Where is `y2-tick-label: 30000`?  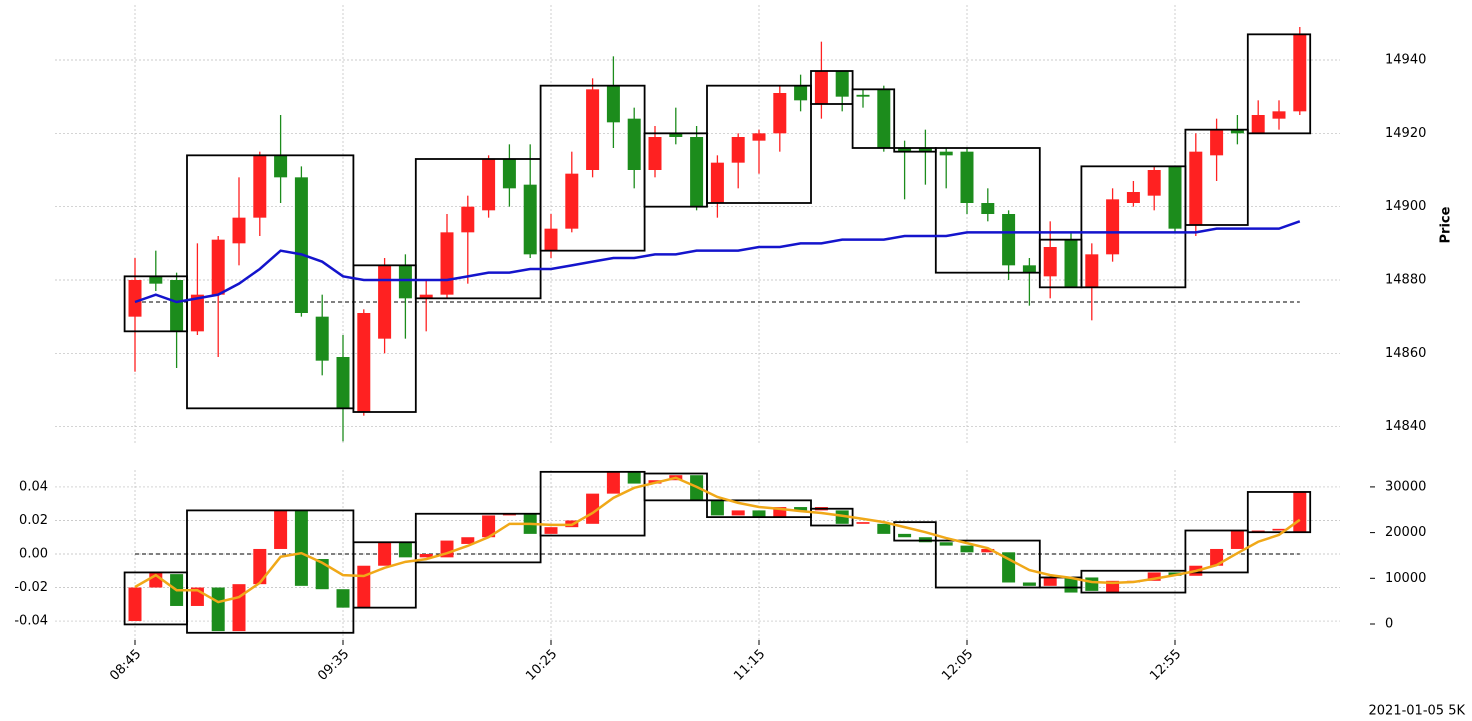
y2-tick-label: 30000 is located at coordinates (1405, 486).